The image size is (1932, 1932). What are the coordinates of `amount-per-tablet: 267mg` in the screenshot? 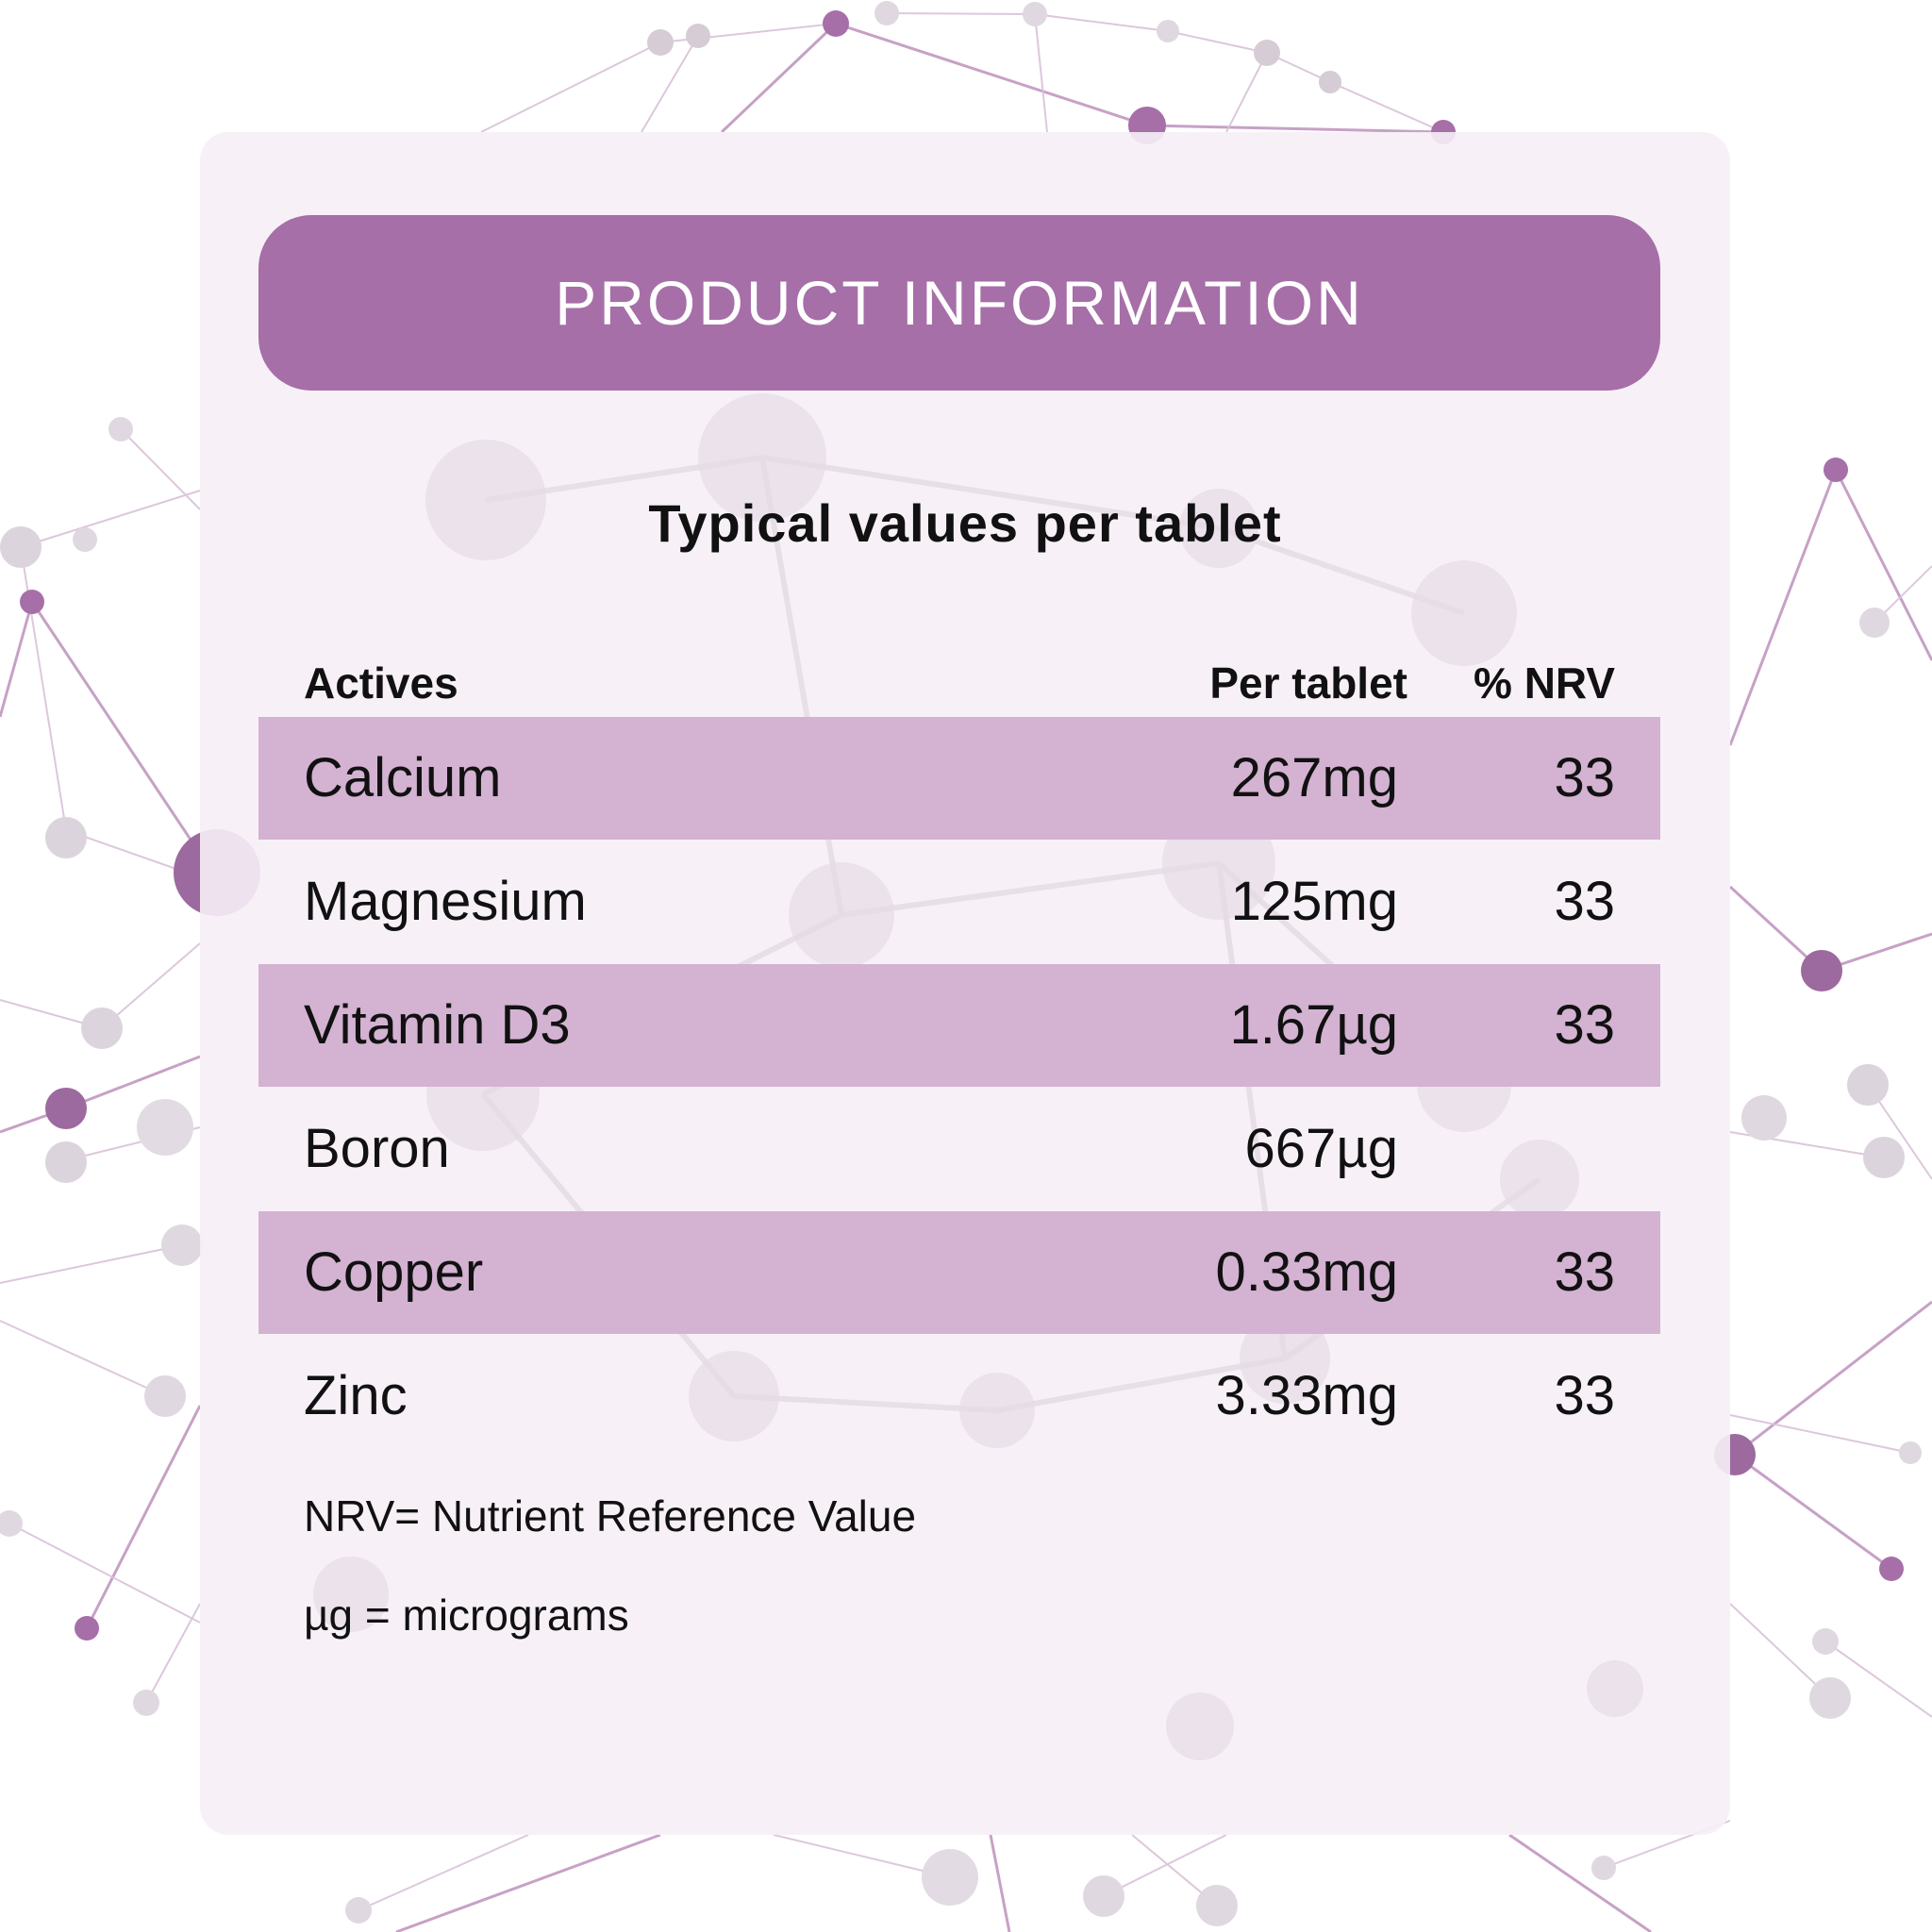 It's located at (1314, 778).